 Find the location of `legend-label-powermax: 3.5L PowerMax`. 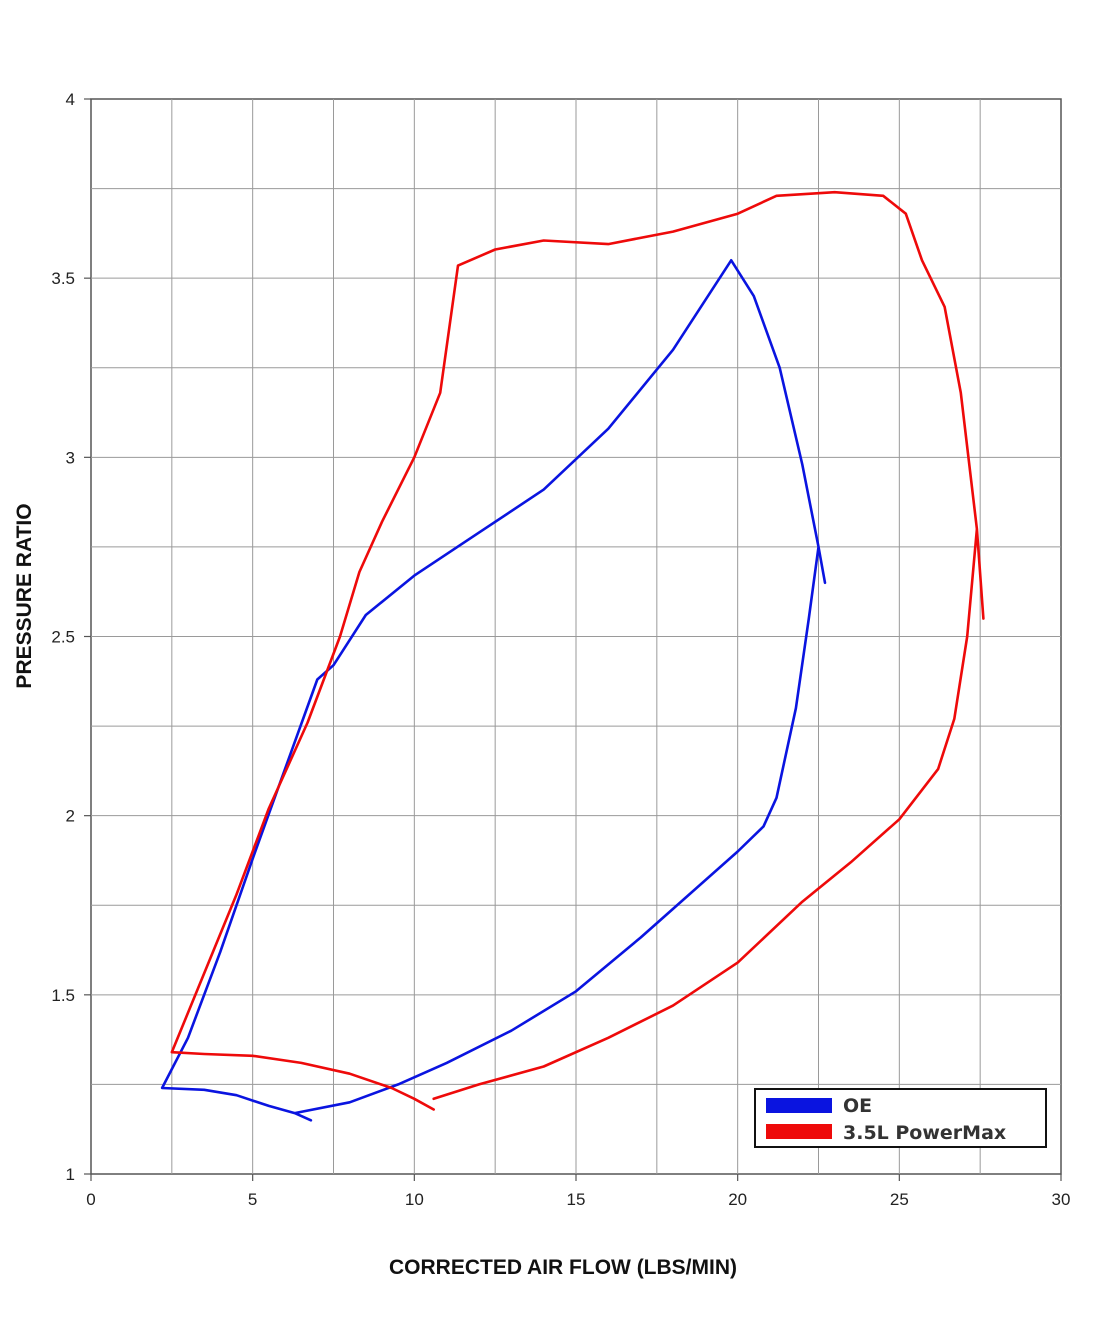

legend-label-powermax: 3.5L PowerMax is located at coordinates (924, 1133).